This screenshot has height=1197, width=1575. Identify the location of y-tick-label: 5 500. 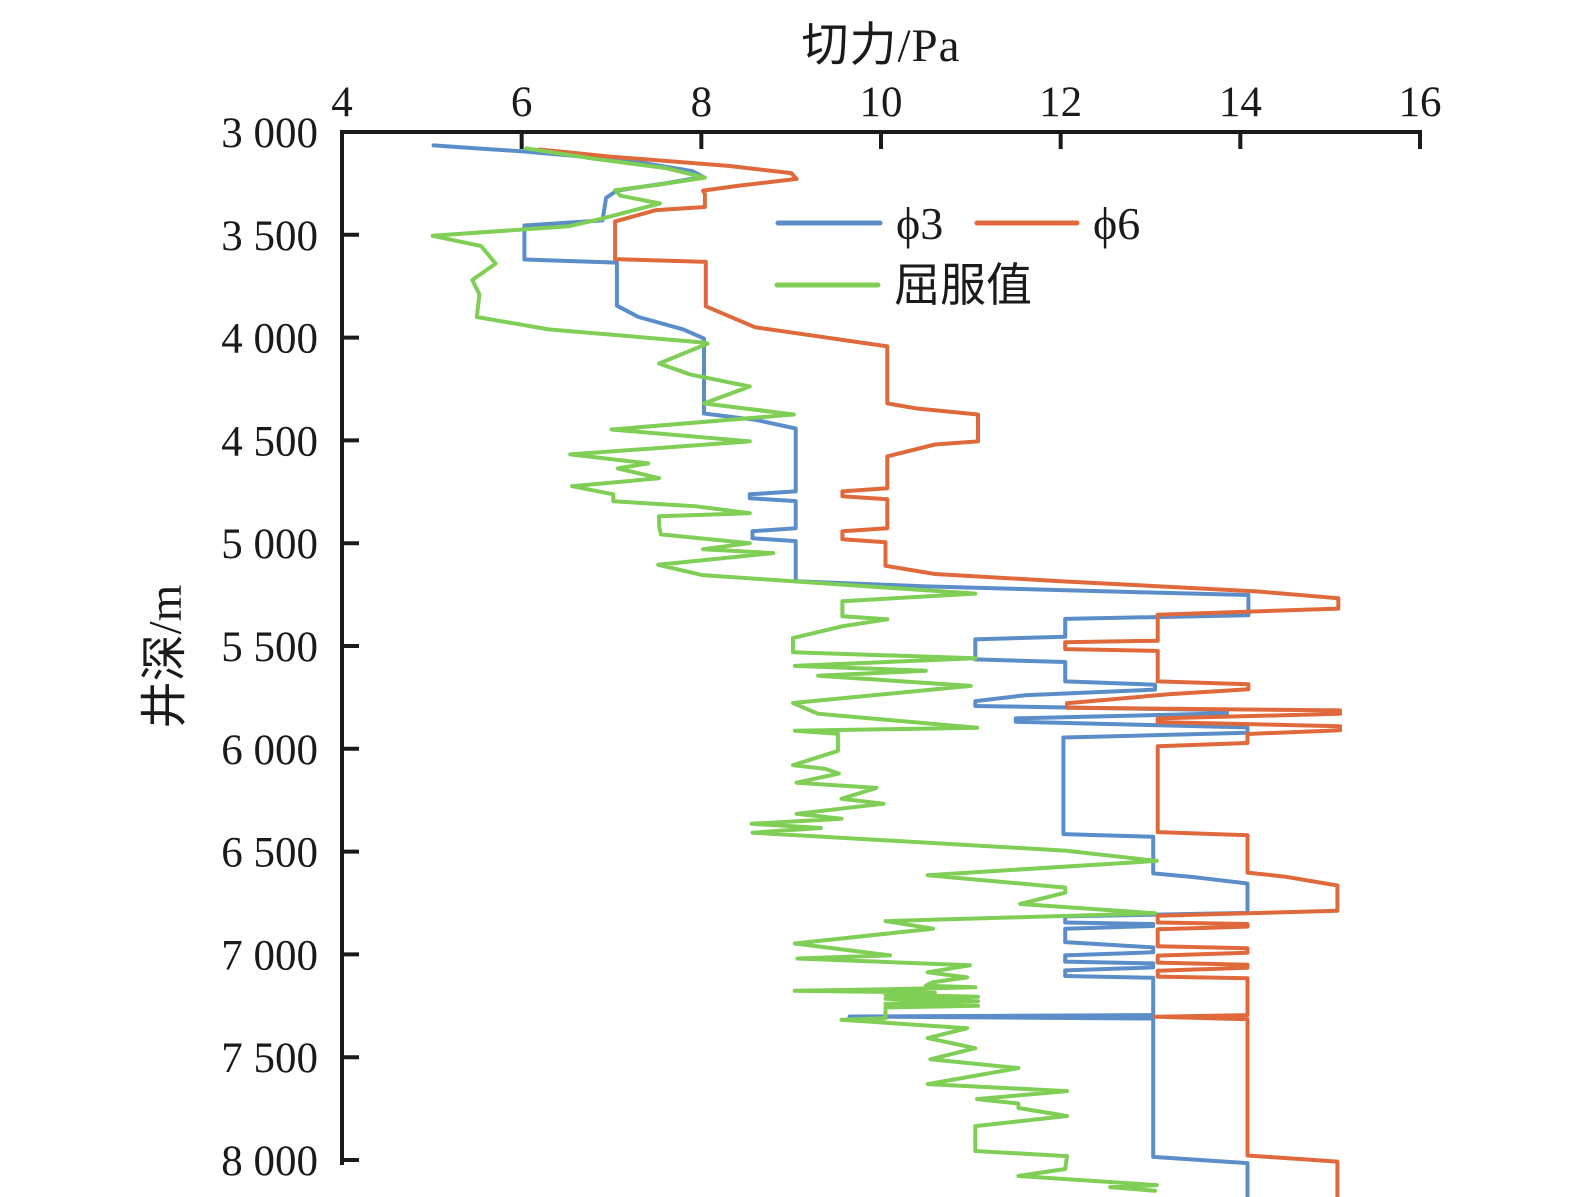
(269, 647).